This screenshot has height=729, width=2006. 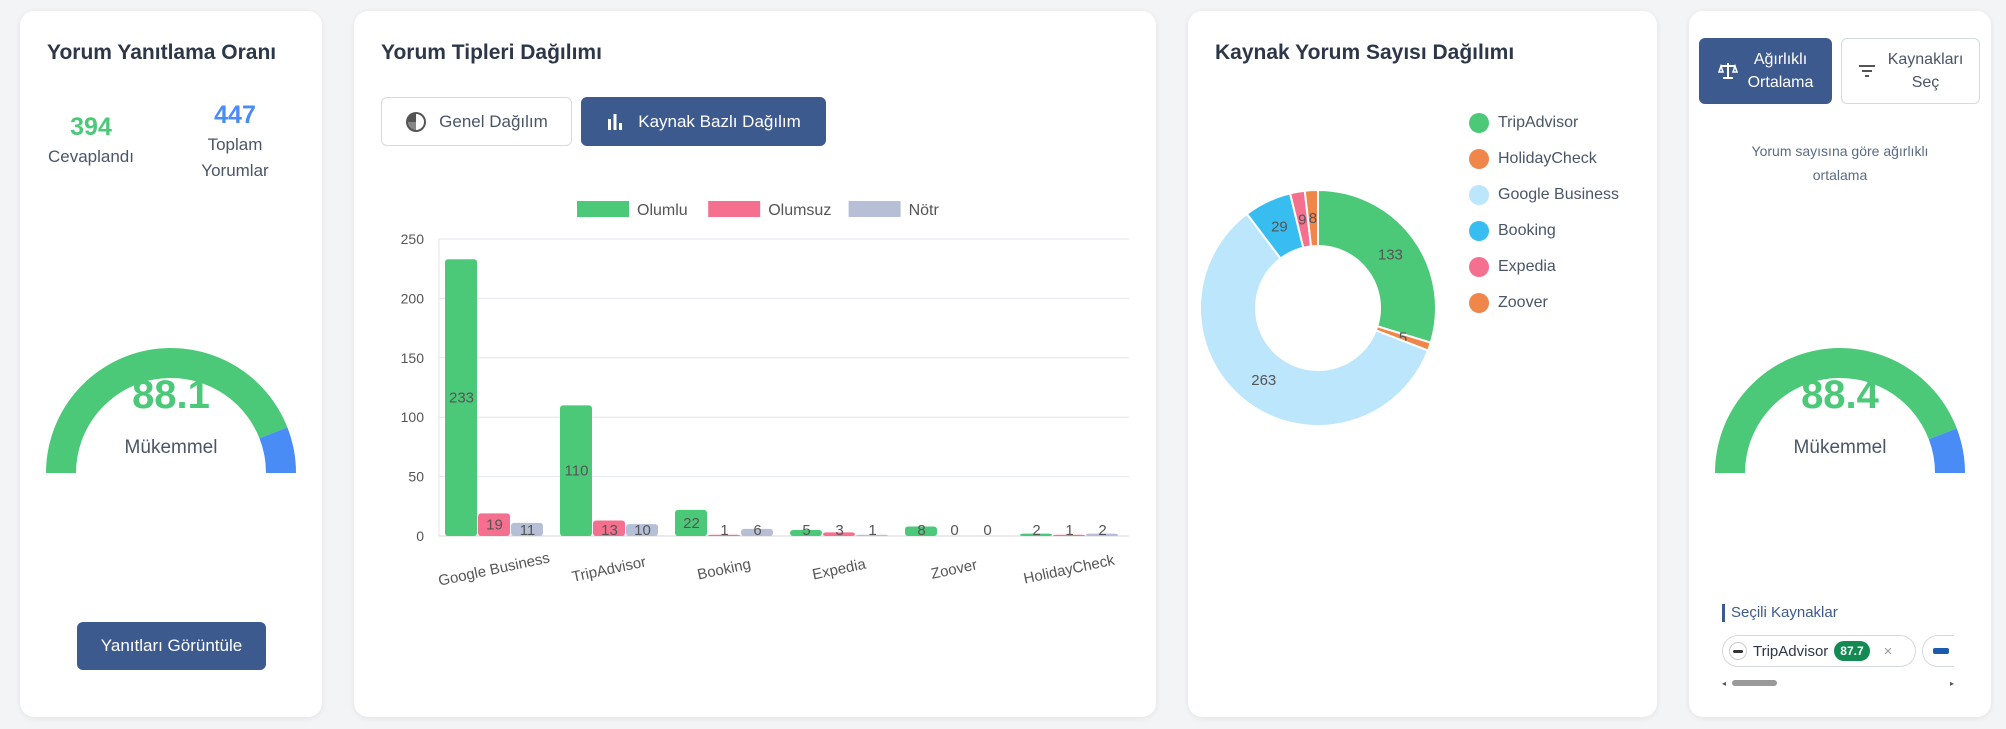 What do you see at coordinates (171, 447) in the screenshot?
I see `reply-rate-gauge-label: Mükemmel` at bounding box center [171, 447].